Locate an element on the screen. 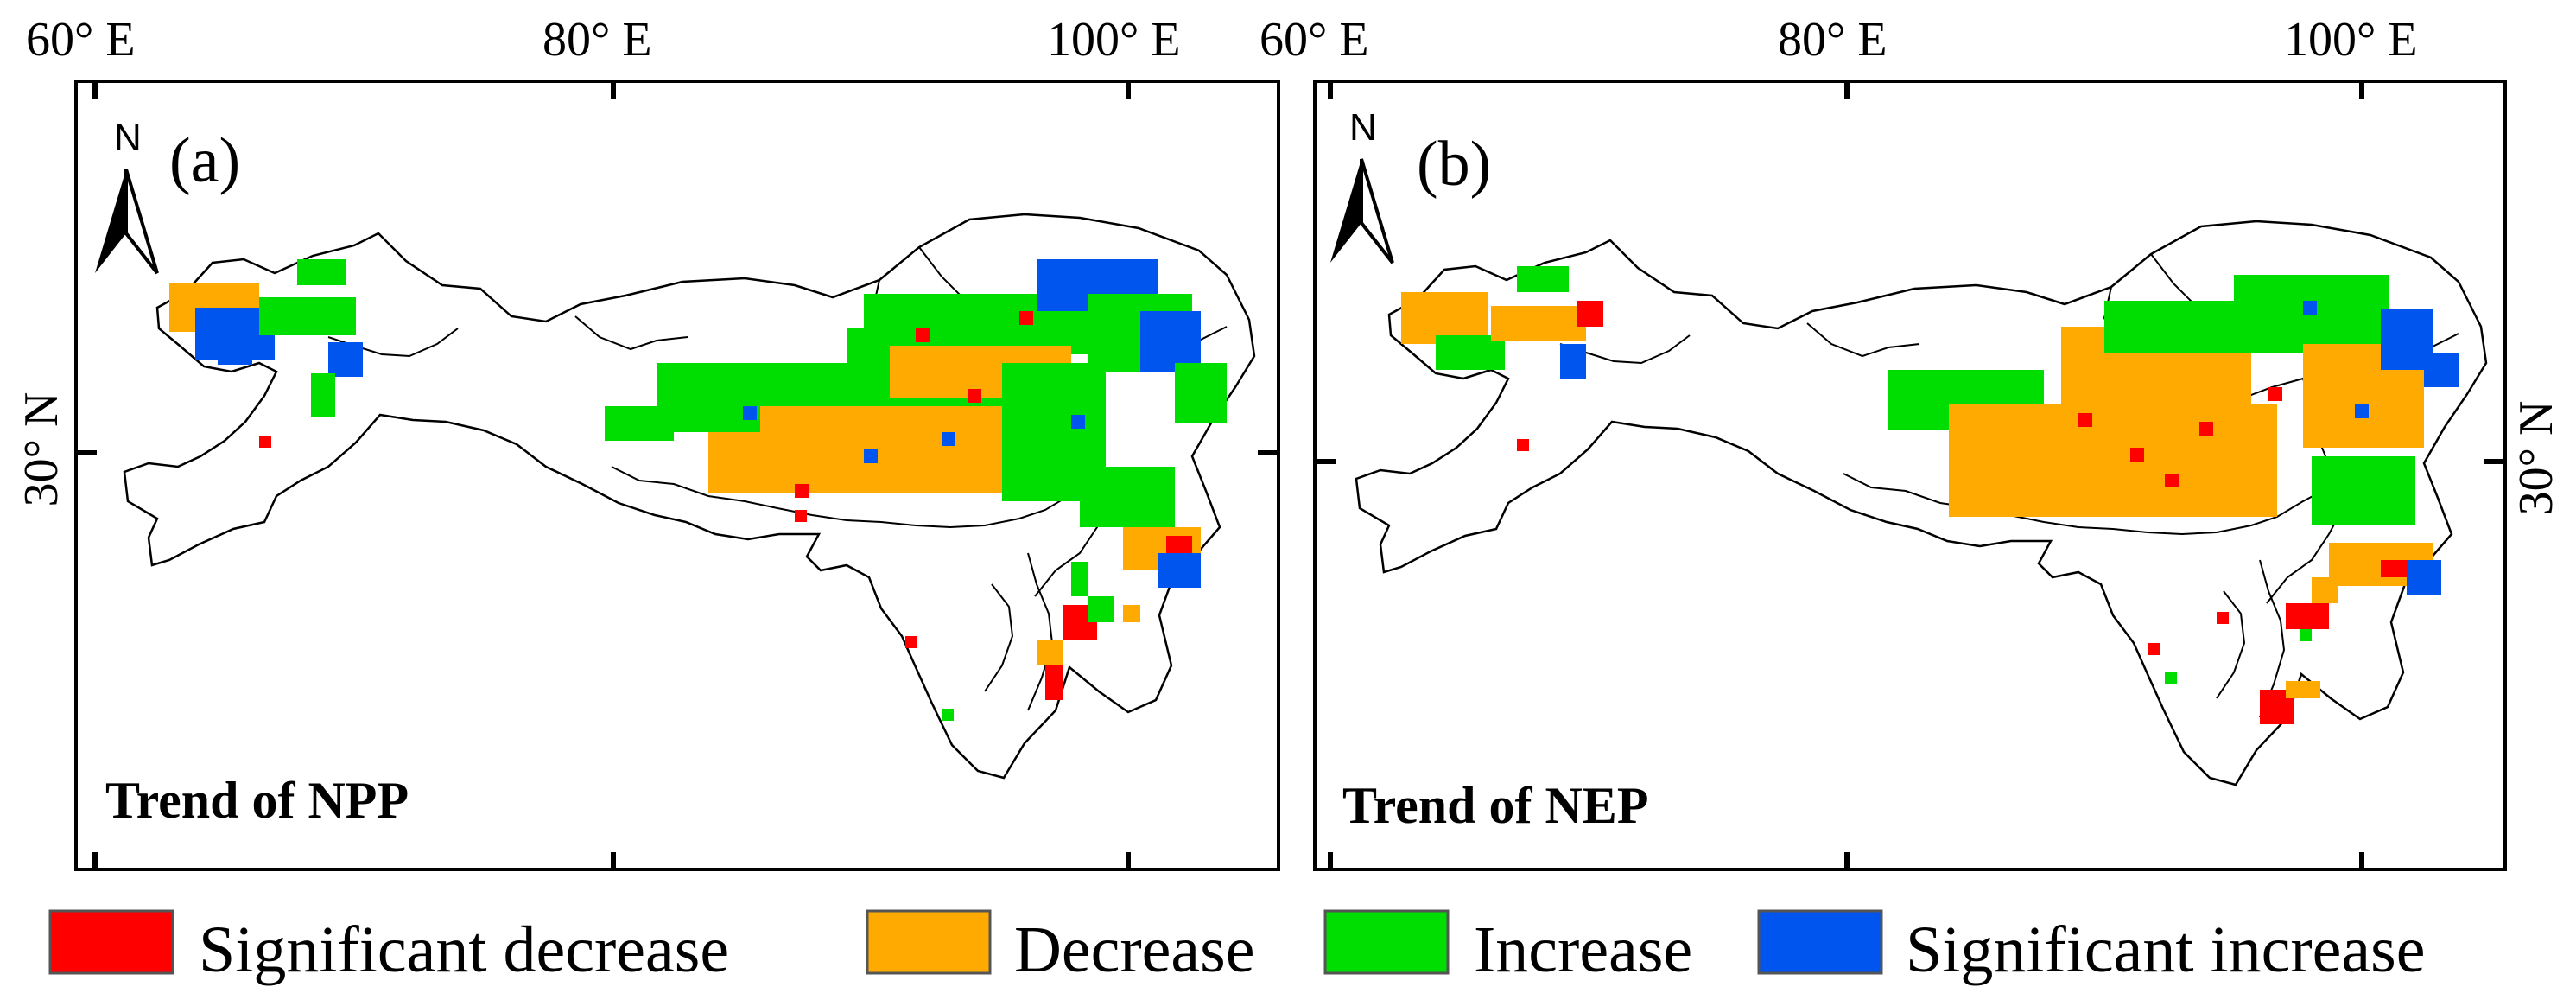  panel-letter-a: (a) is located at coordinates (204, 160).